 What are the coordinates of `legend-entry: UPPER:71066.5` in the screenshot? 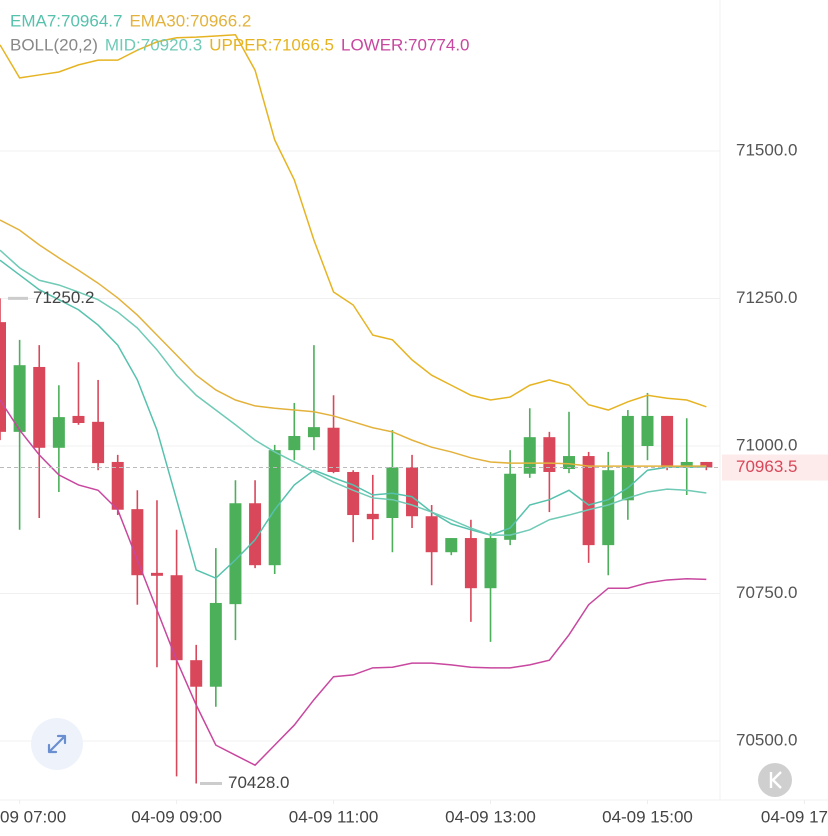 It's located at (271, 44).